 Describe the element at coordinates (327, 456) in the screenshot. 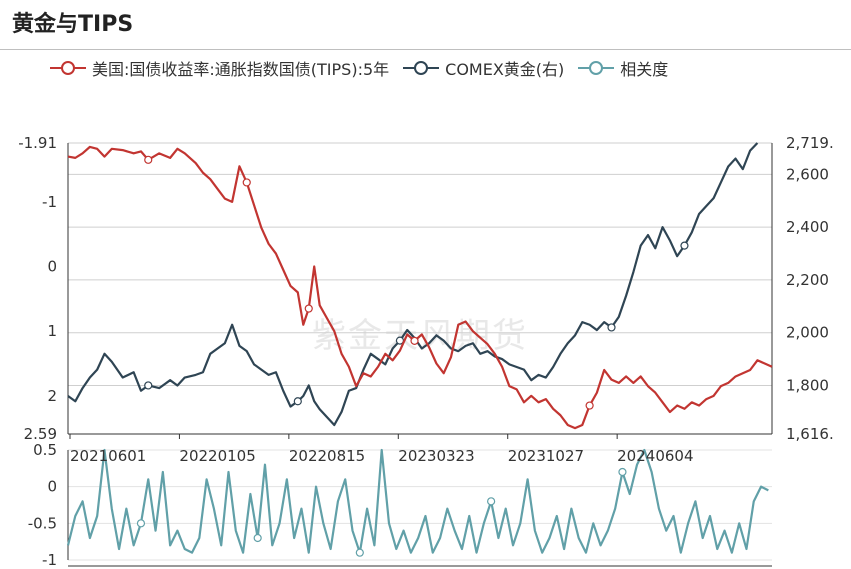

I see `x-tick-label: 20220815` at that location.